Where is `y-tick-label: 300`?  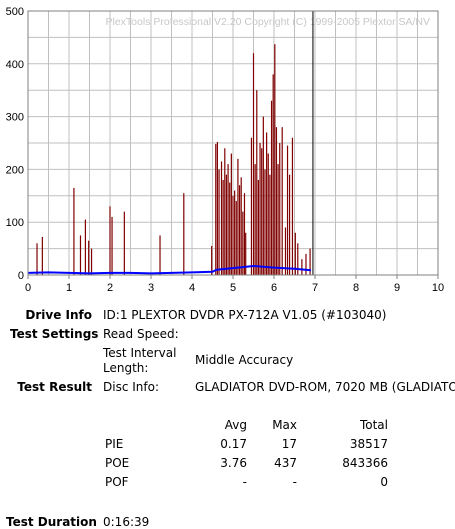 y-tick-label: 300 is located at coordinates (15, 118).